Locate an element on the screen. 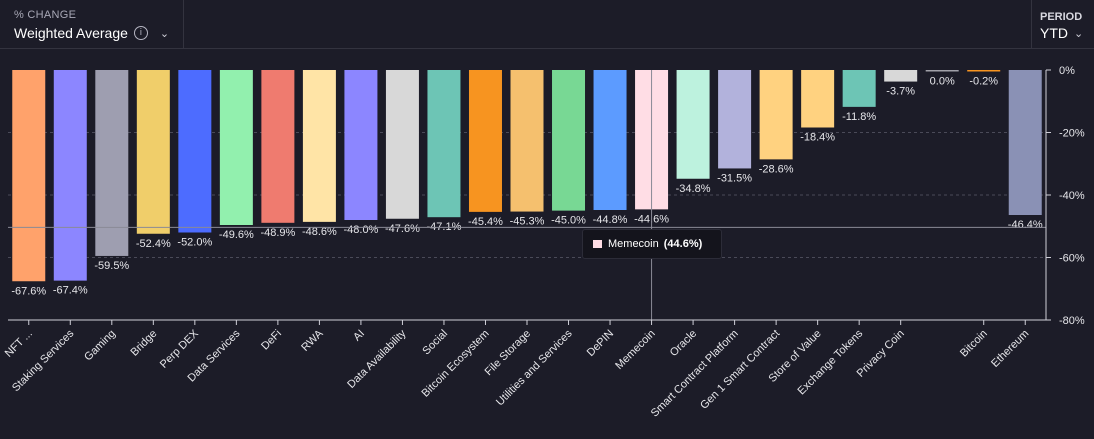  data-label: -48.6% is located at coordinates (319, 232).